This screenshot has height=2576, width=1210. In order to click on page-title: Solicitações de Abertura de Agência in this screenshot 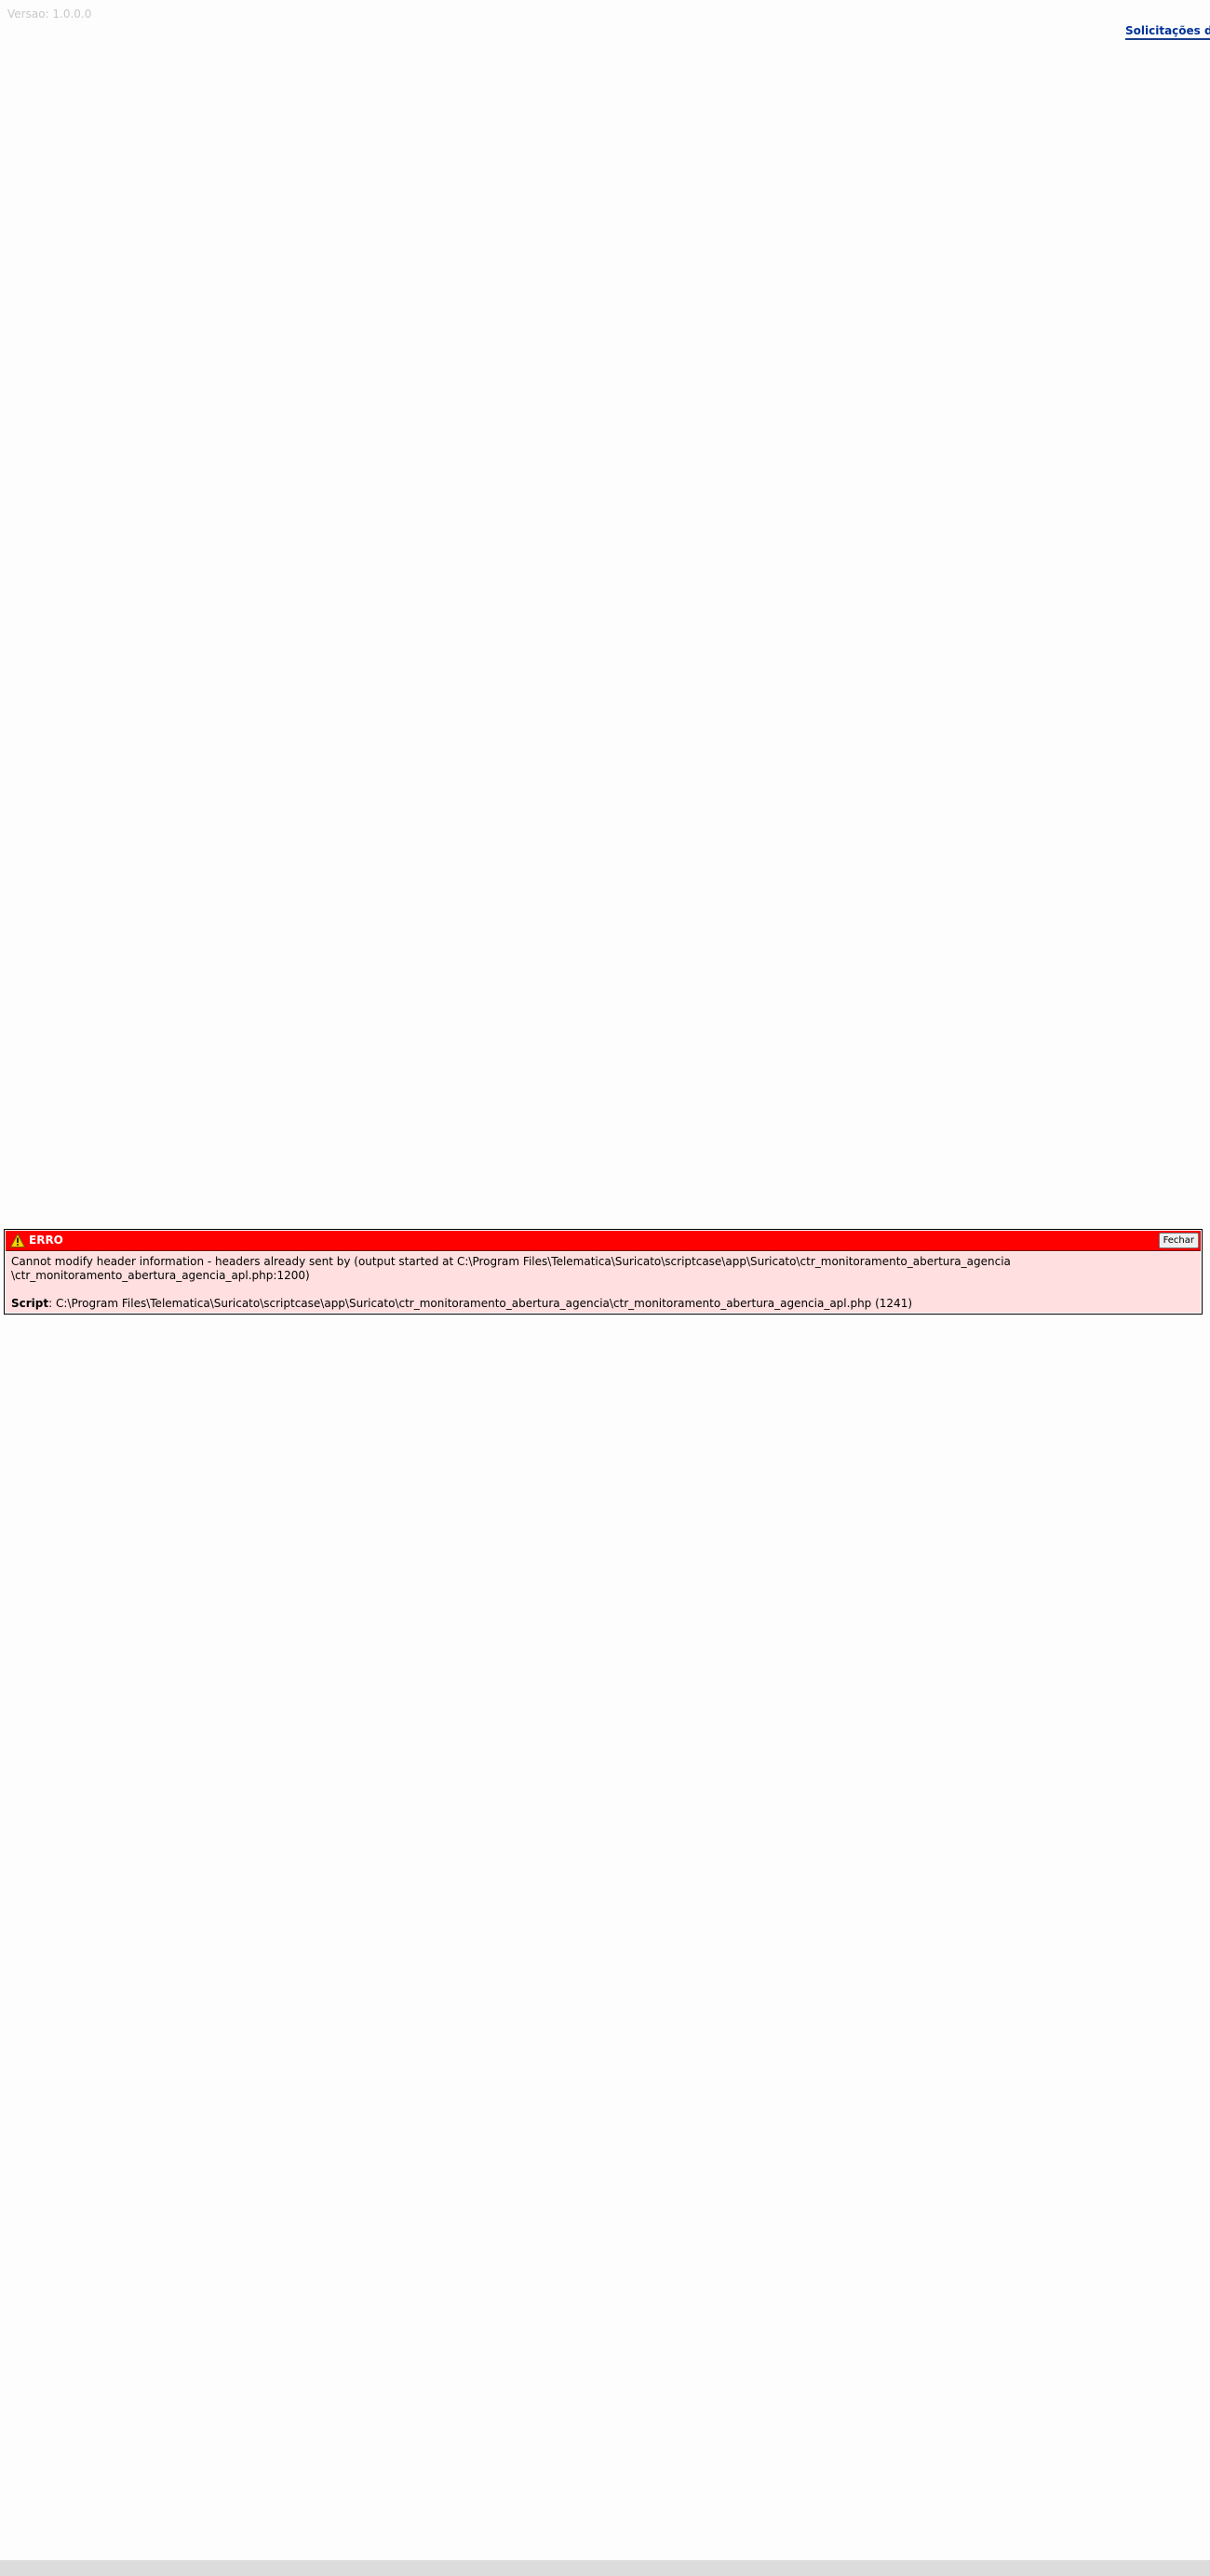, I will do `click(1167, 32)`.